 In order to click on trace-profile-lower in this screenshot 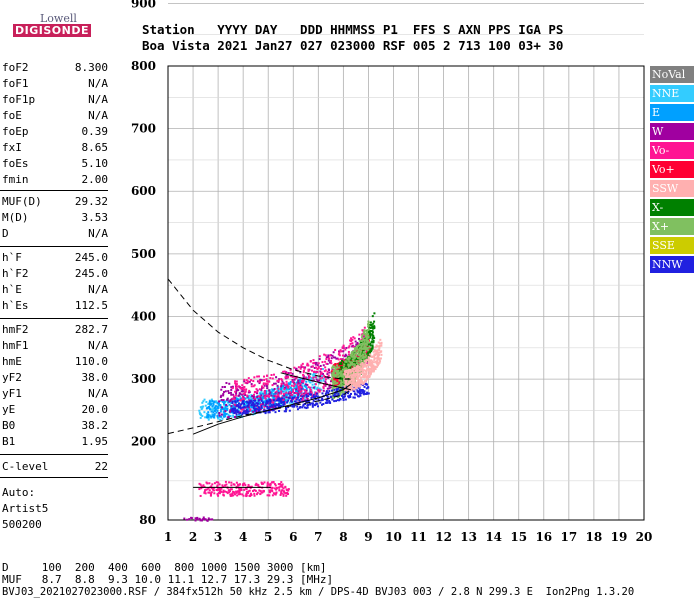, I will do `click(259, 412)`.